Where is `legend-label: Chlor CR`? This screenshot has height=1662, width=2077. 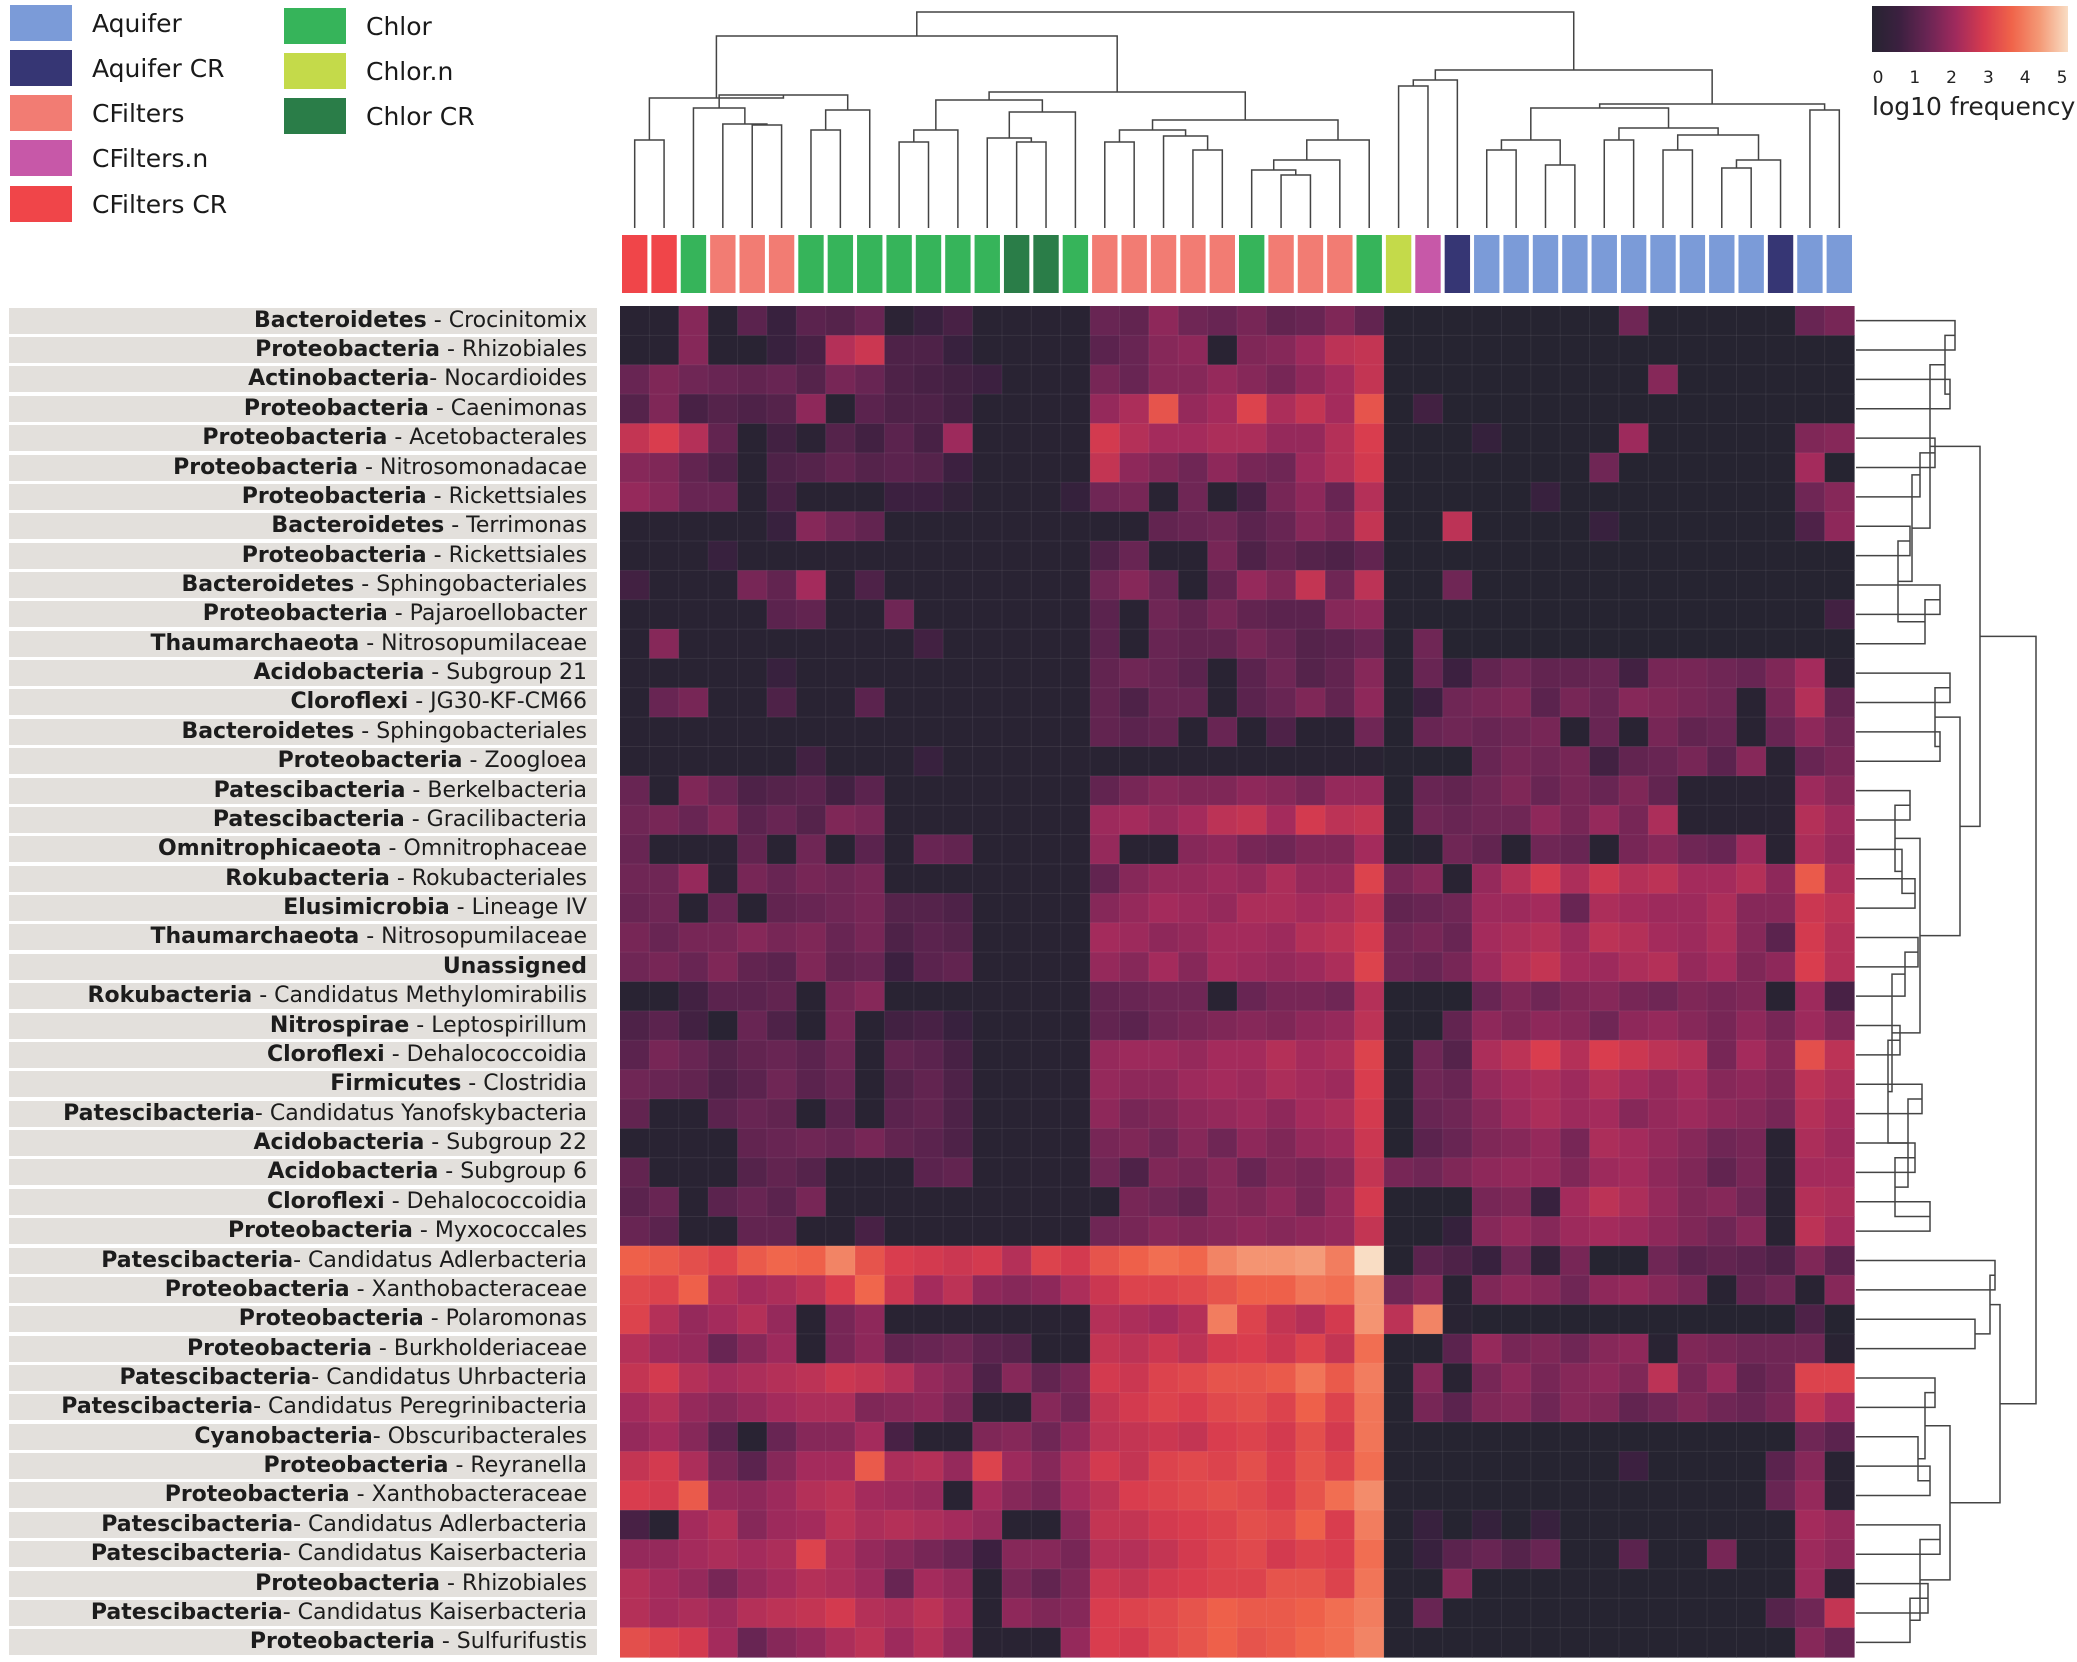 legend-label: Chlor CR is located at coordinates (420, 116).